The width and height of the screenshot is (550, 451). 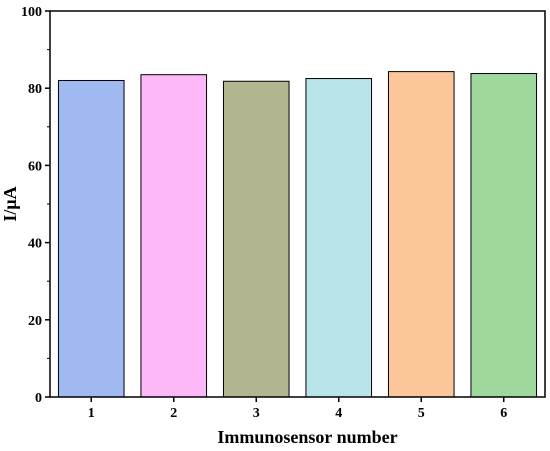 What do you see at coordinates (35, 321) in the screenshot?
I see `y-tick-label: 20` at bounding box center [35, 321].